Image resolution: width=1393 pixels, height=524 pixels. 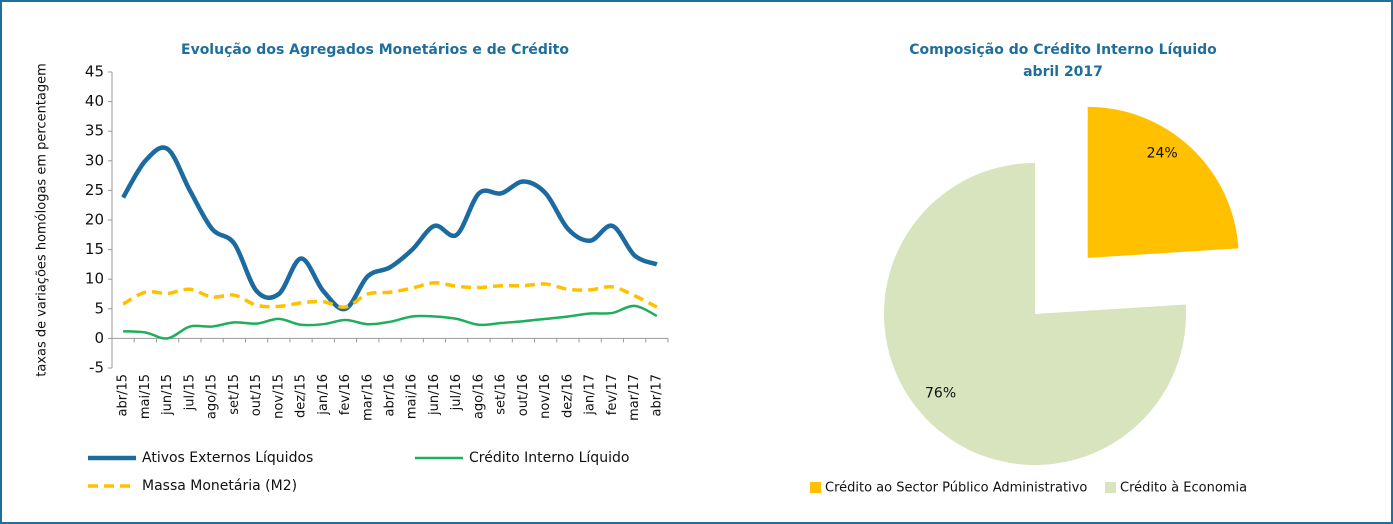 What do you see at coordinates (234, 394) in the screenshot?
I see `x-tick-label: set/15` at bounding box center [234, 394].